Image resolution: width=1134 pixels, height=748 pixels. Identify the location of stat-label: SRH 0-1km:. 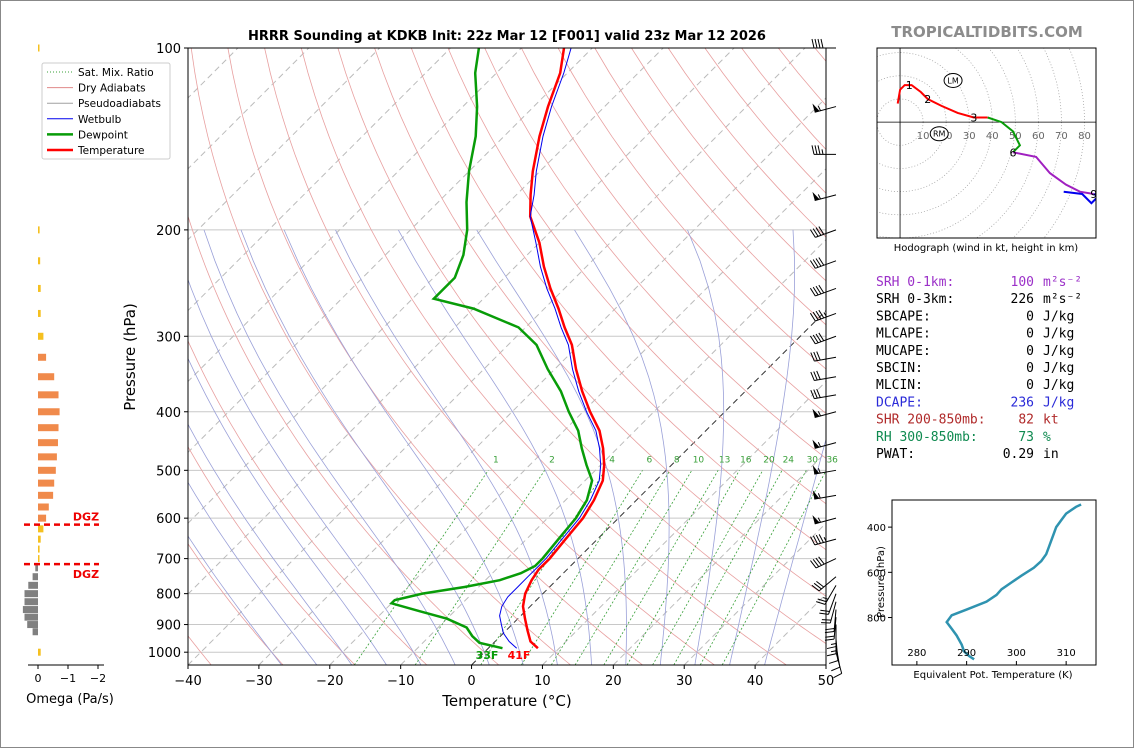
(915, 282).